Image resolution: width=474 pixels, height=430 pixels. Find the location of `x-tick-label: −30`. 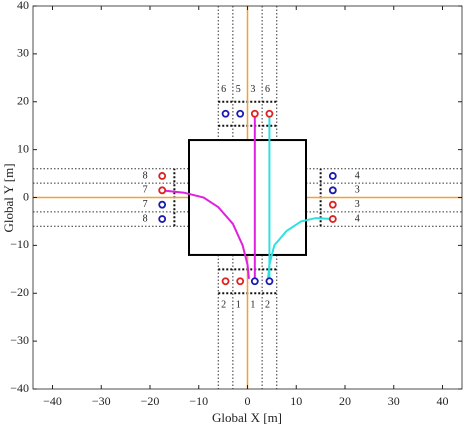

x-tick-label: −30 is located at coordinates (101, 401).